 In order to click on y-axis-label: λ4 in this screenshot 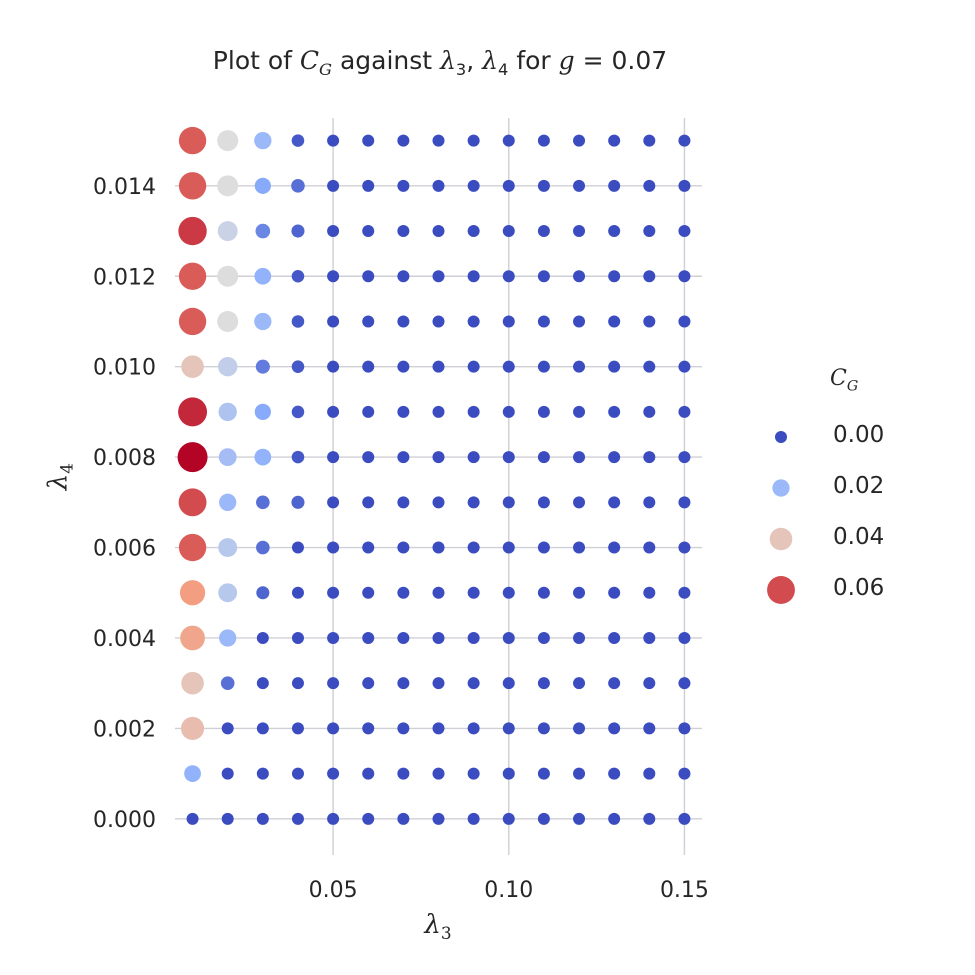, I will do `click(60, 476)`.